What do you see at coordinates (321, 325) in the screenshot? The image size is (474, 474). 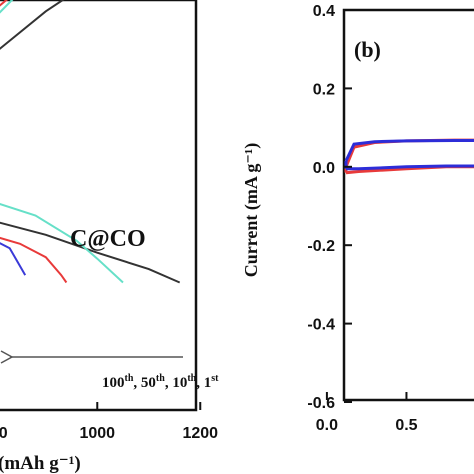 I see `panel-b-y-tick-label: -0.4` at bounding box center [321, 325].